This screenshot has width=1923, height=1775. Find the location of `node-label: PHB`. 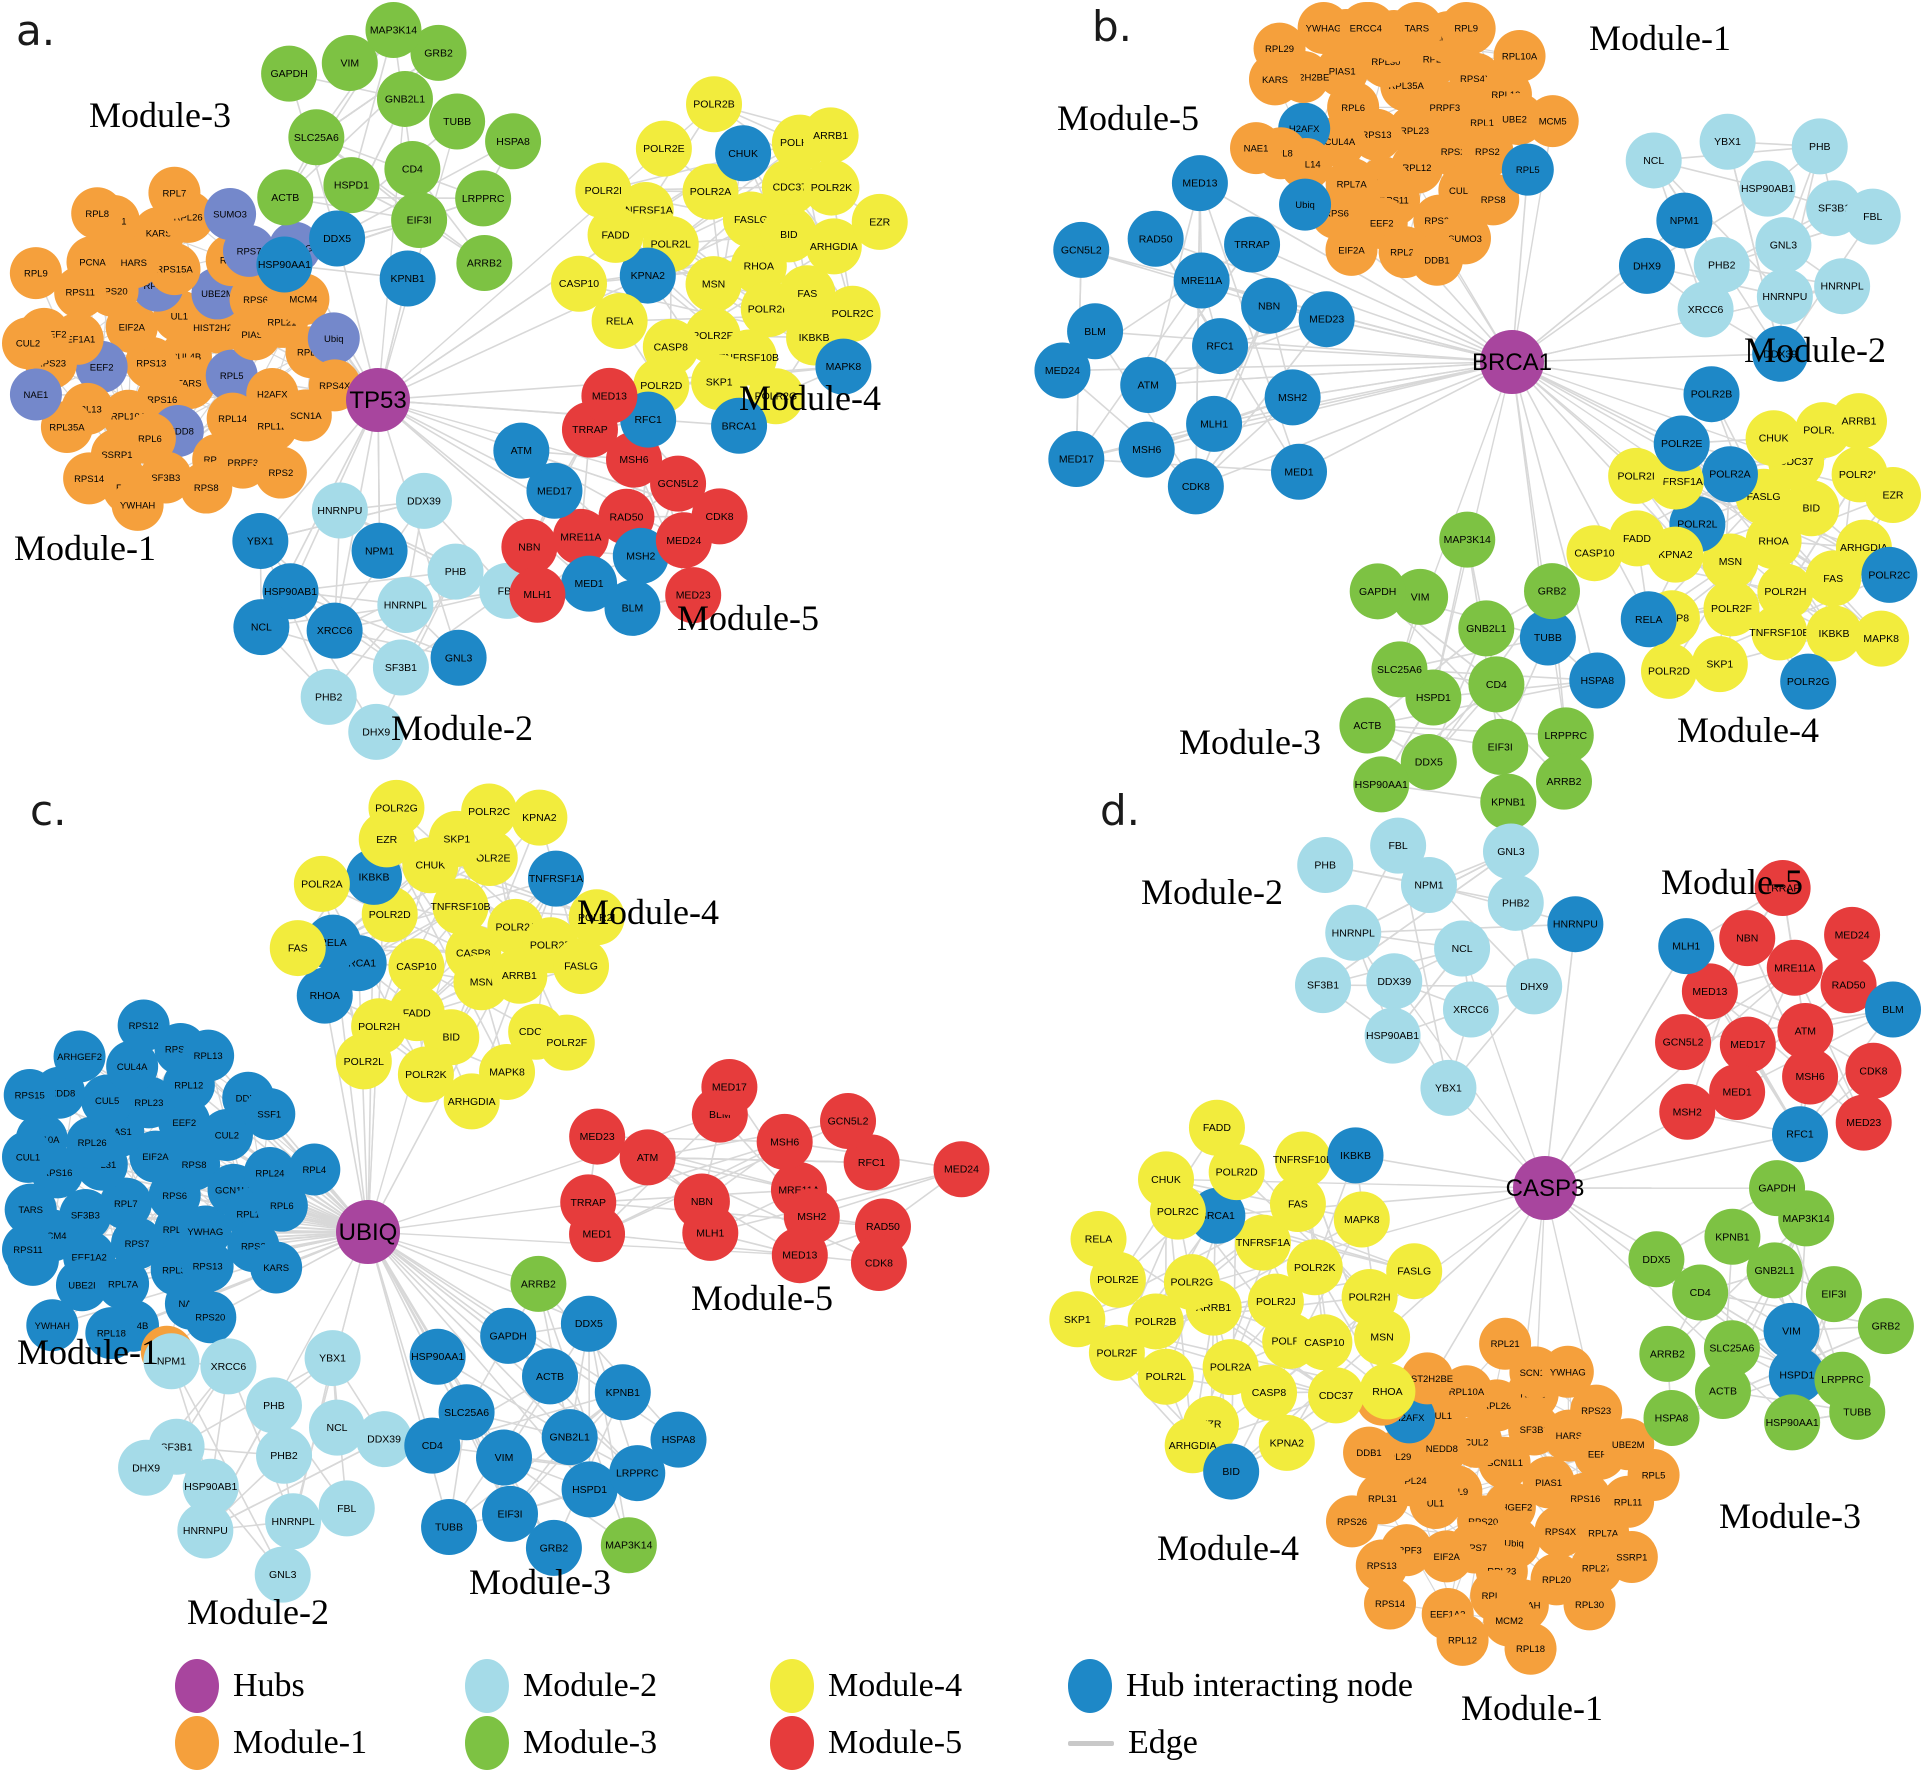

node-label: PHB is located at coordinates (1820, 147).